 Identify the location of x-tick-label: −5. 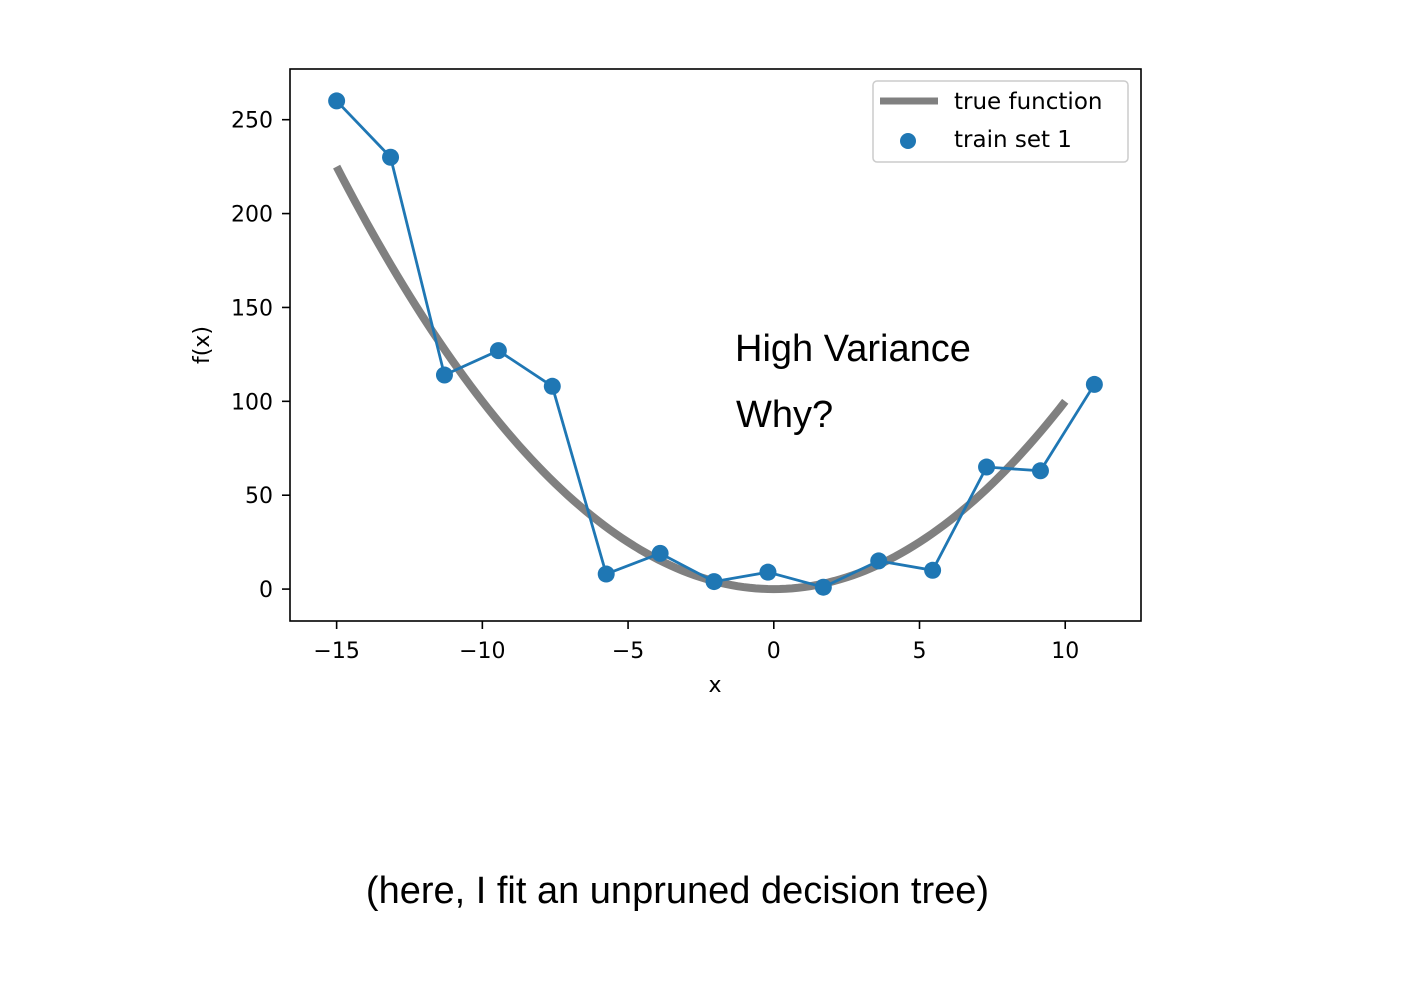
(628, 651).